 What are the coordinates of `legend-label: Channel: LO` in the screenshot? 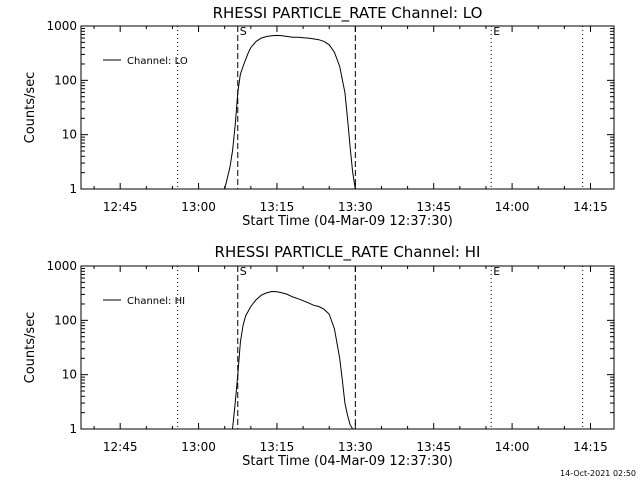 It's located at (157, 61).